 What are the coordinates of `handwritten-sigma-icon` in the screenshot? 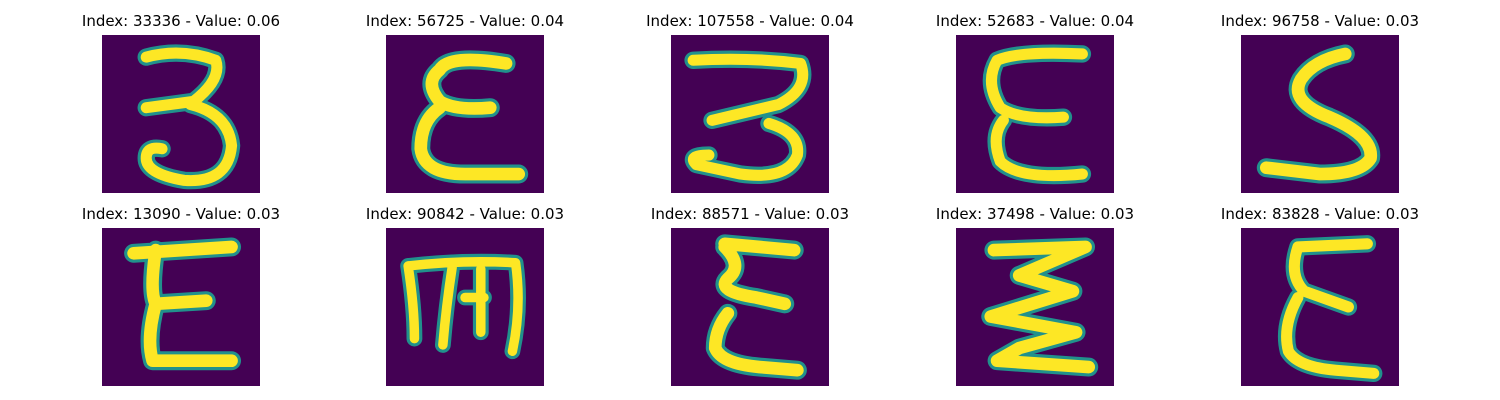 It's located at (750, 307).